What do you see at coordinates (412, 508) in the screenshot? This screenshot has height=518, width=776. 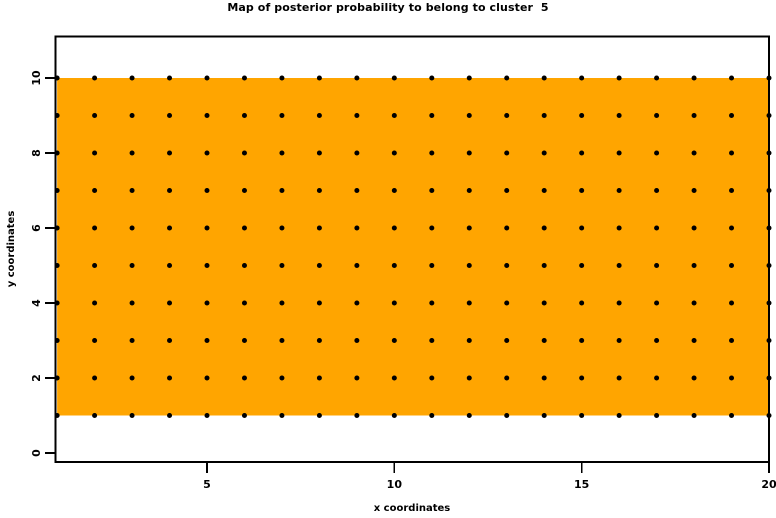 I see `x-axis-label: x coordinates` at bounding box center [412, 508].